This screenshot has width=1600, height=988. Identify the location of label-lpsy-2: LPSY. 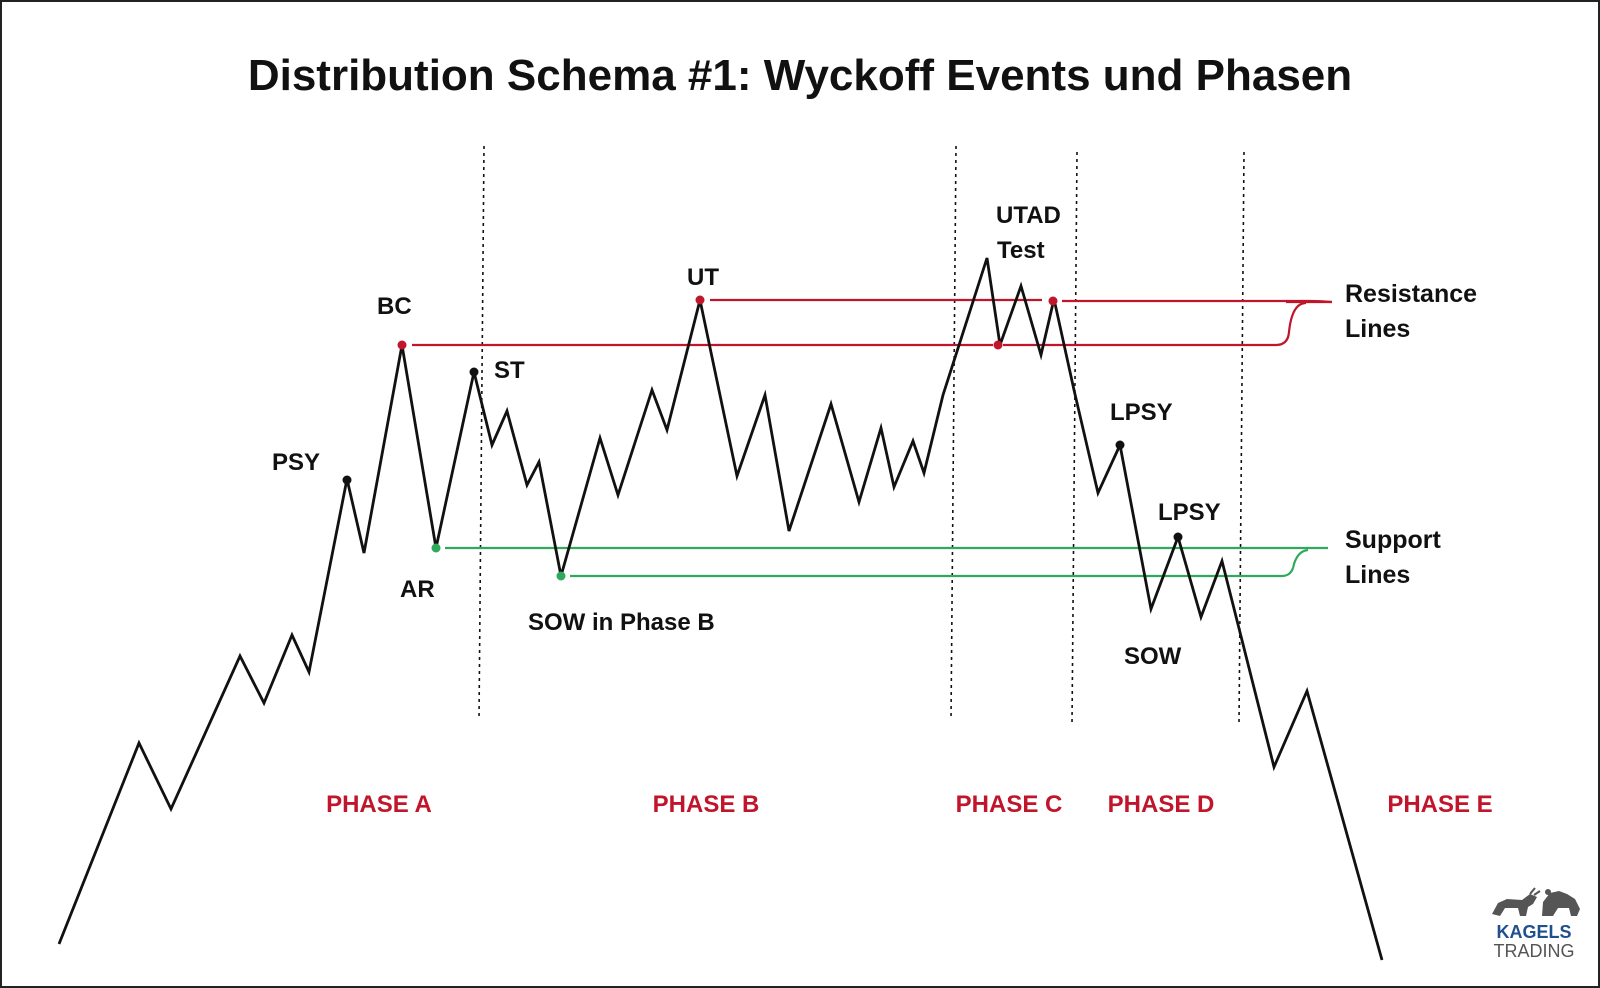
(1189, 512).